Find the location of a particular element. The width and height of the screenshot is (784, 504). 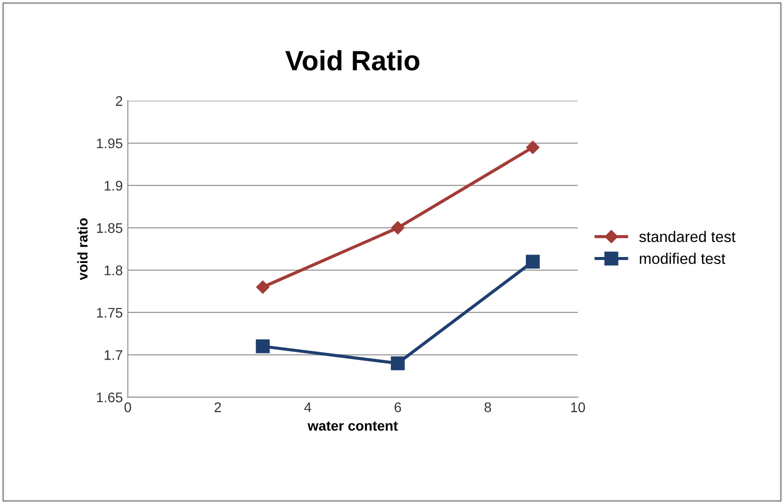

x-tick-label: 8 is located at coordinates (488, 407).